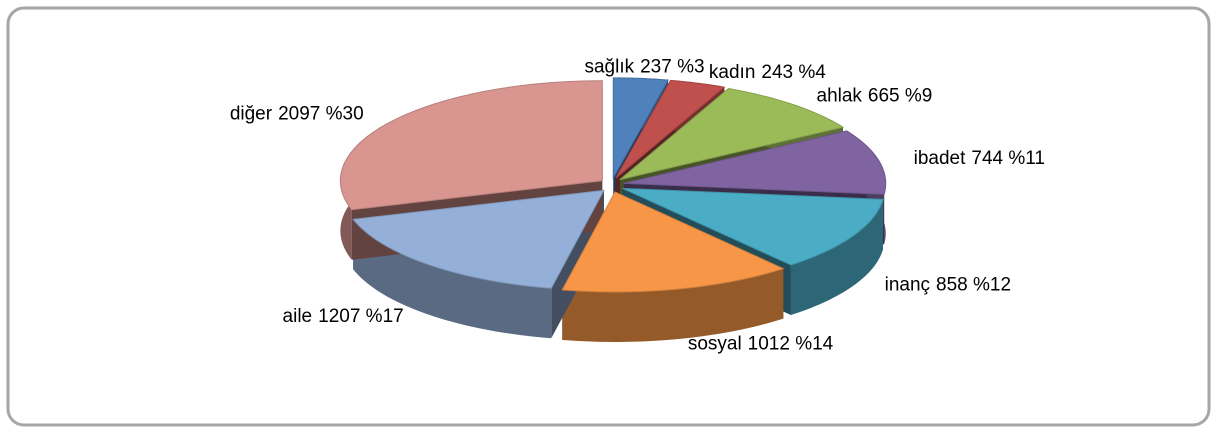 The height and width of the screenshot is (434, 1218). What do you see at coordinates (361, 316) in the screenshot?
I see `value-label: 1207 %17` at bounding box center [361, 316].